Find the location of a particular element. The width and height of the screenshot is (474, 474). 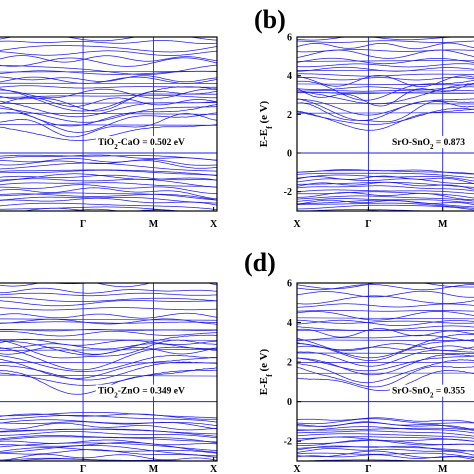

x-tick-label: M is located at coordinates (154, 224).